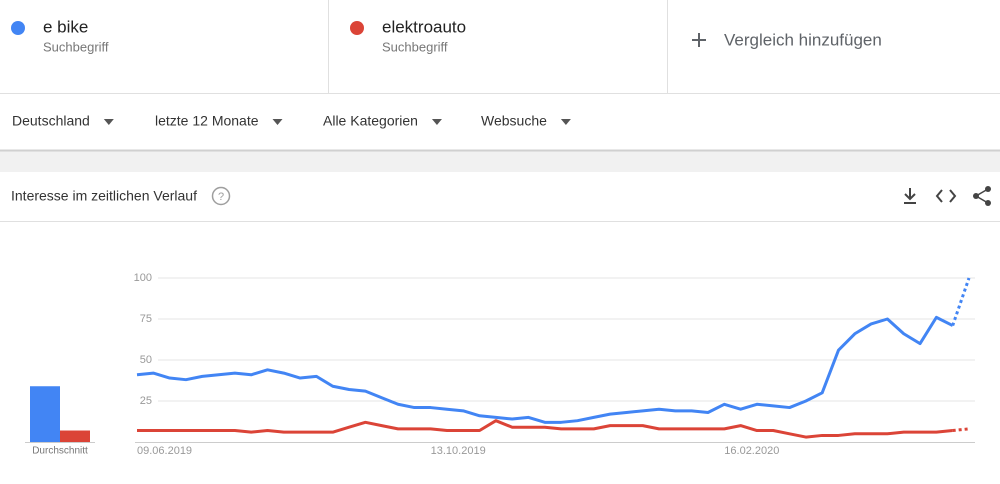 The width and height of the screenshot is (1000, 484). I want to click on help-icon: ?, so click(221, 196).